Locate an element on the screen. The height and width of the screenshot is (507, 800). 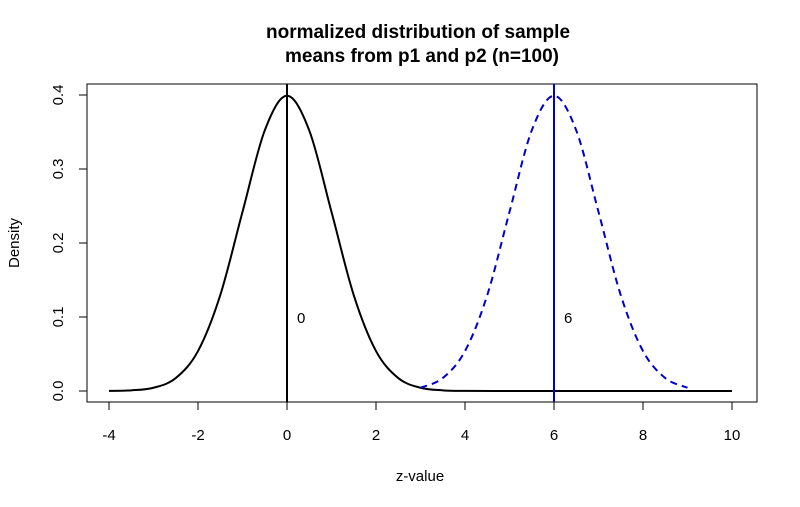
x-tick-label: 10 is located at coordinates (732, 435).